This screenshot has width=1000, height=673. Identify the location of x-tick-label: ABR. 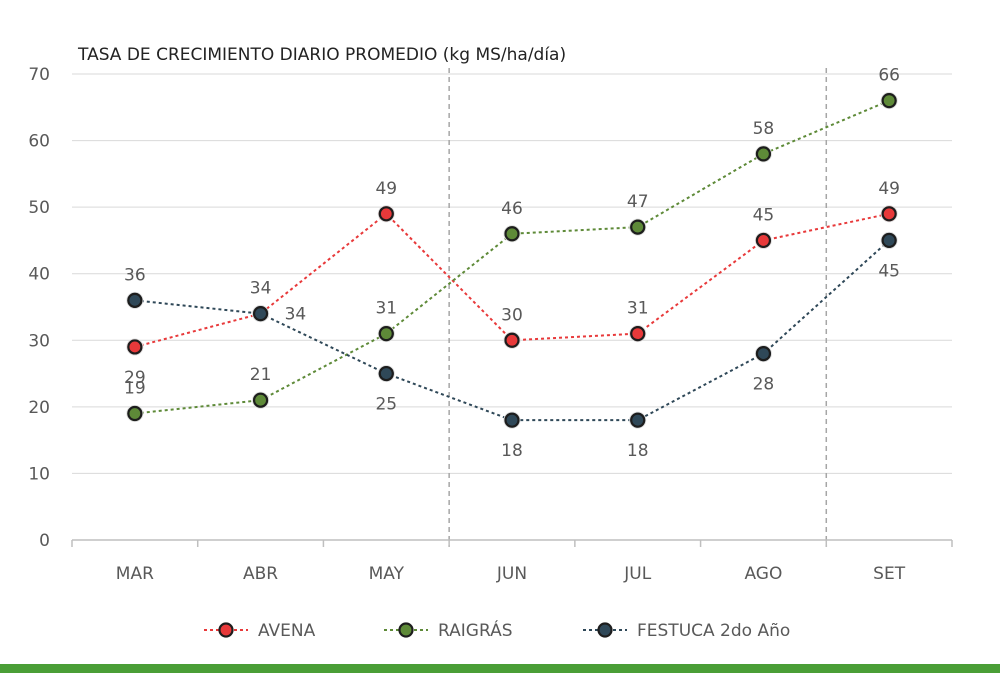
(260, 574).